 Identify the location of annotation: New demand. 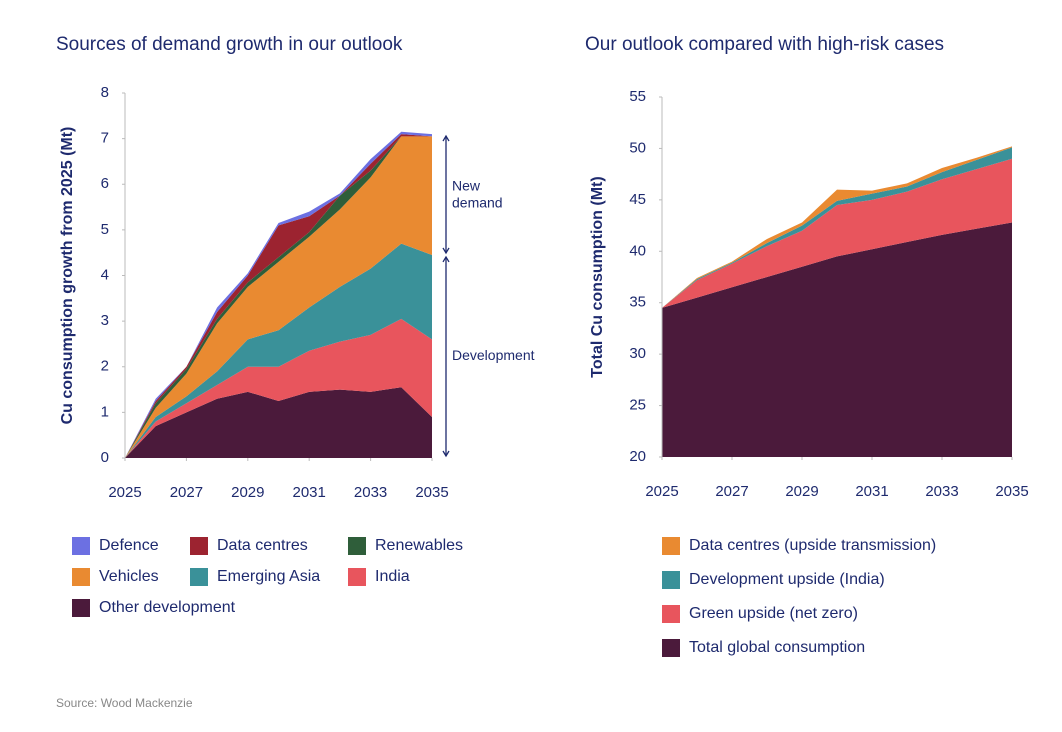
(477, 193).